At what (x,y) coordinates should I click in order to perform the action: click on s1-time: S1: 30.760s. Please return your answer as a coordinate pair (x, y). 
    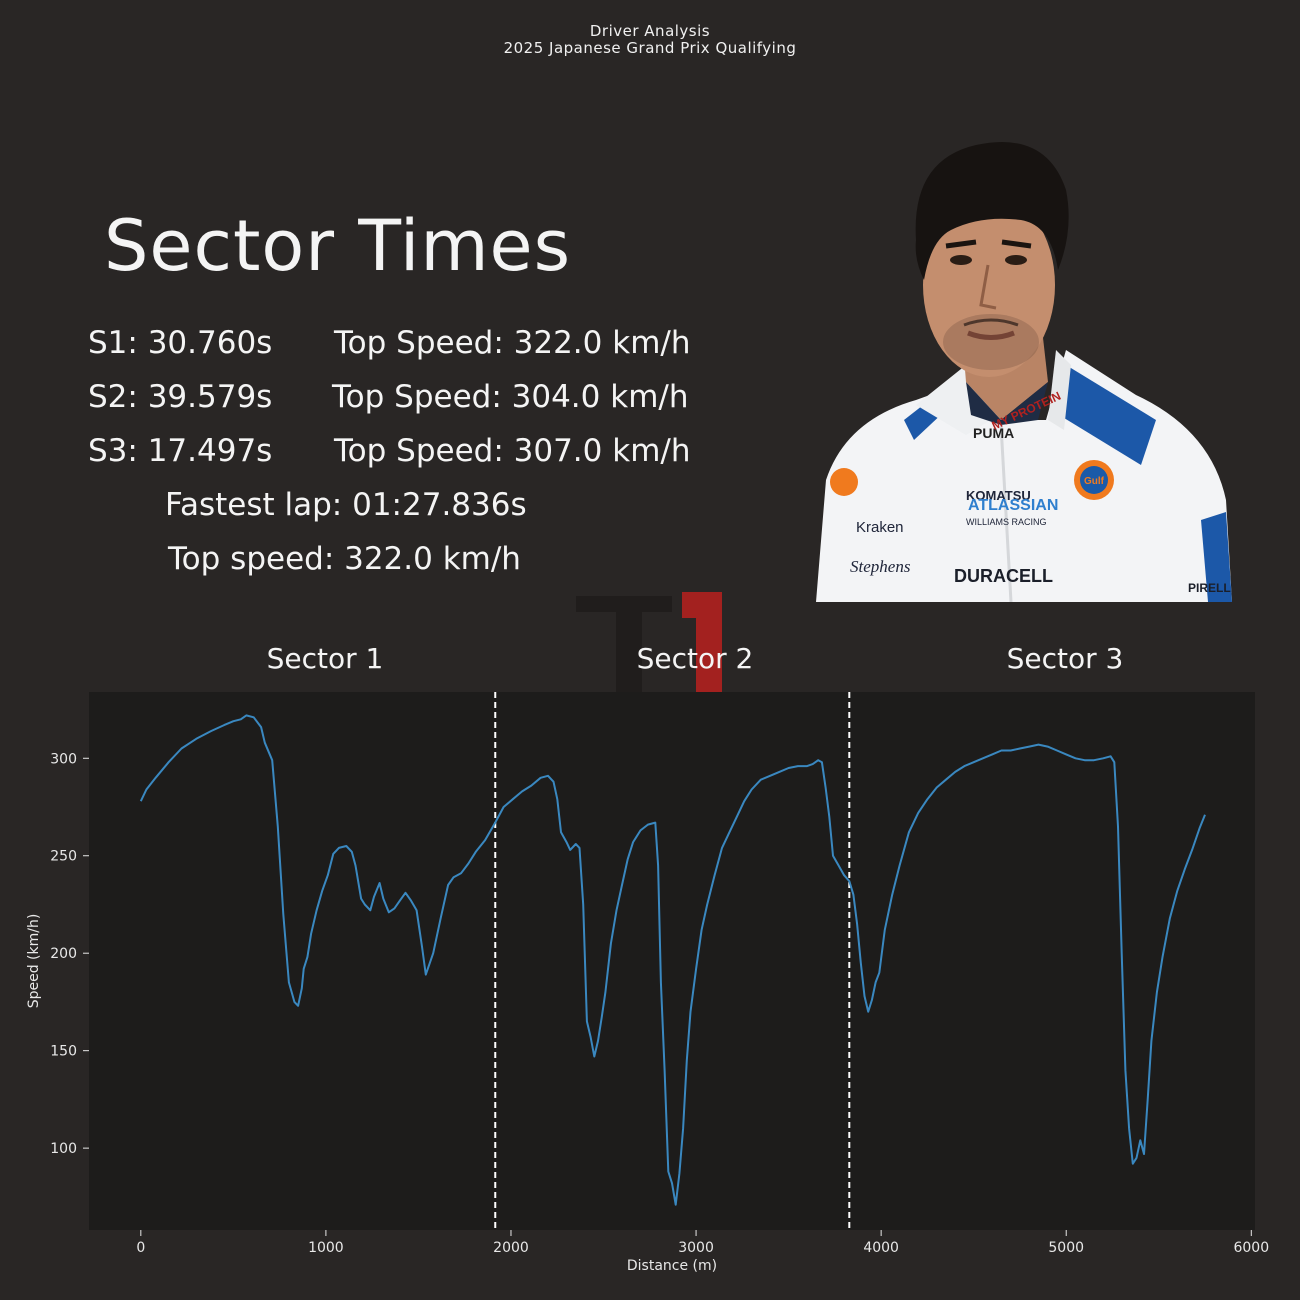
    Looking at the image, I should click on (180, 343).